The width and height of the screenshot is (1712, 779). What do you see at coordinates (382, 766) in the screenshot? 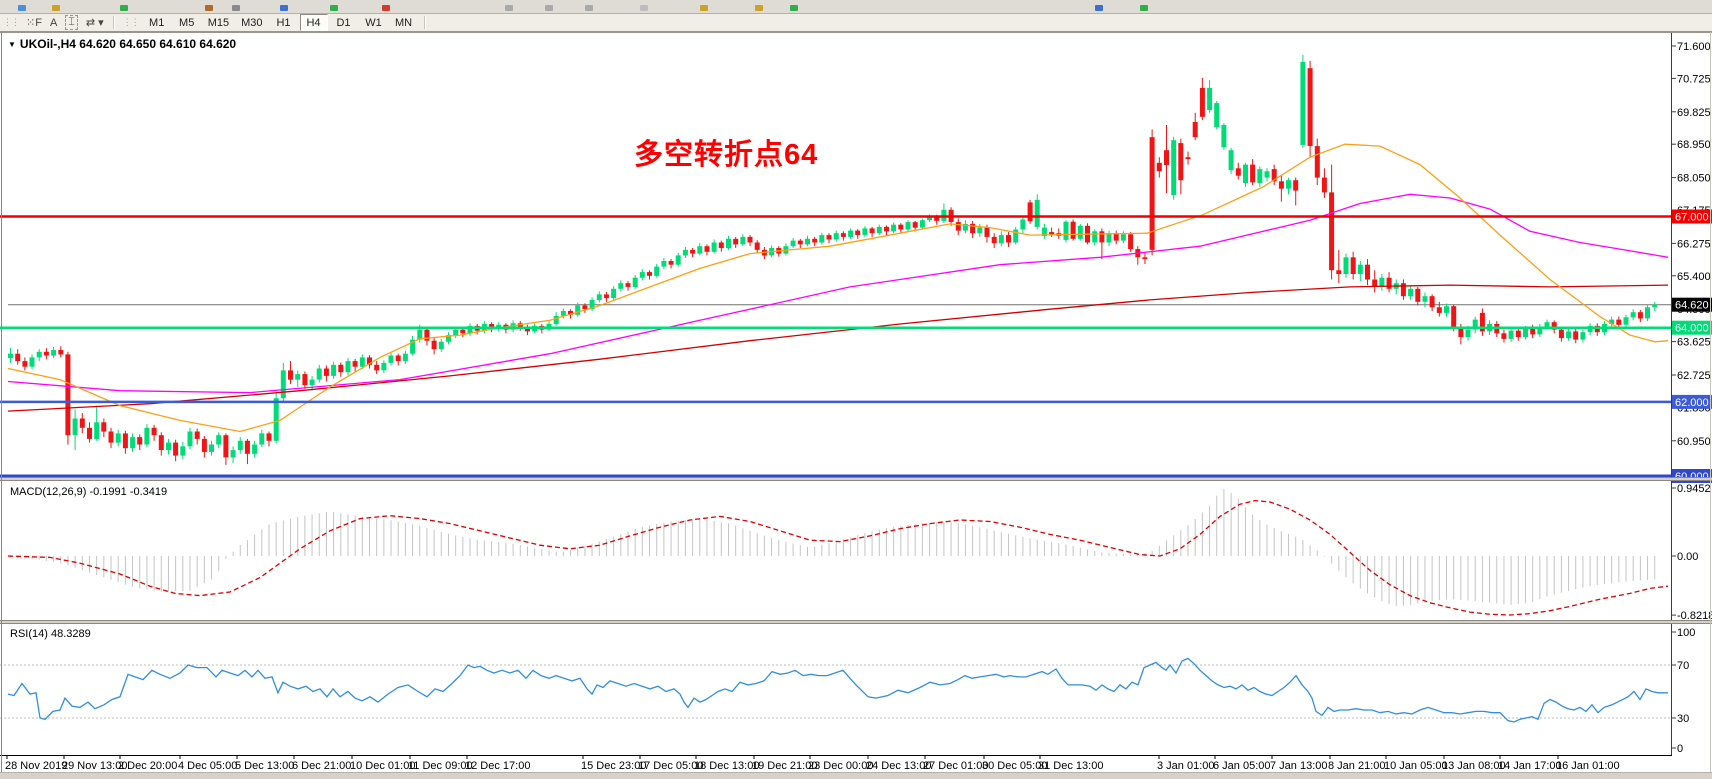
I see `time-axis-label: 10 Dec 01:00` at bounding box center [382, 766].